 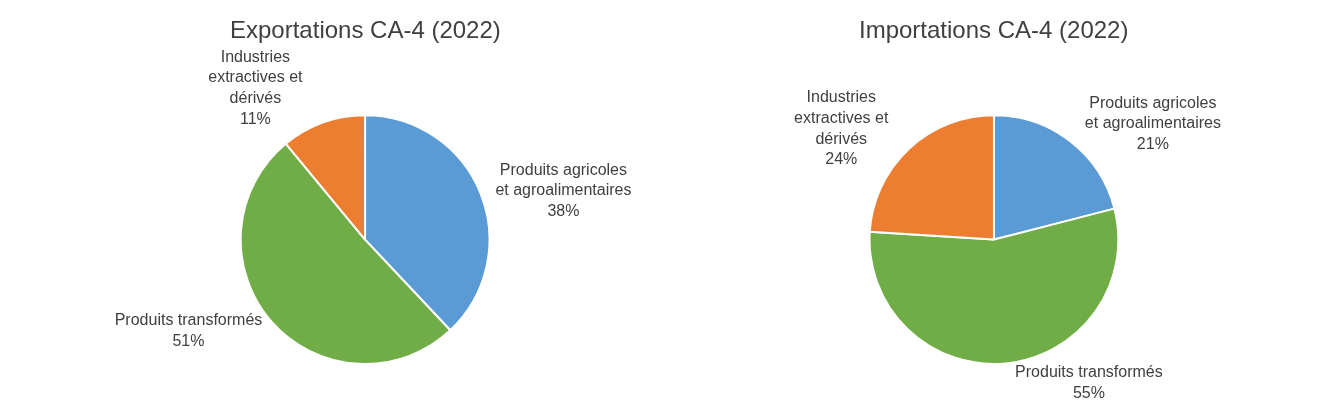 What do you see at coordinates (1088, 393) in the screenshot?
I see `data-label: 55%` at bounding box center [1088, 393].